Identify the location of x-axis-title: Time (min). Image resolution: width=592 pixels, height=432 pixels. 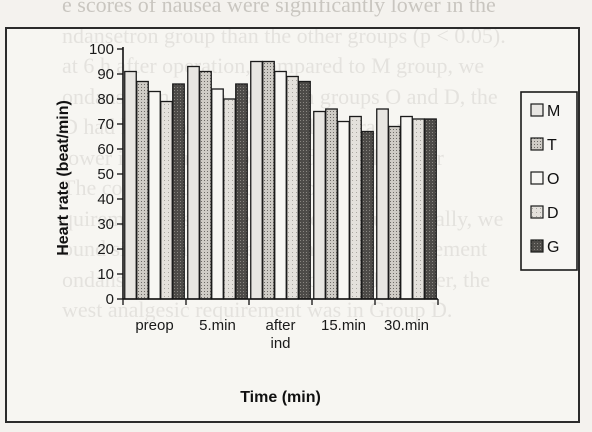
(280, 397).